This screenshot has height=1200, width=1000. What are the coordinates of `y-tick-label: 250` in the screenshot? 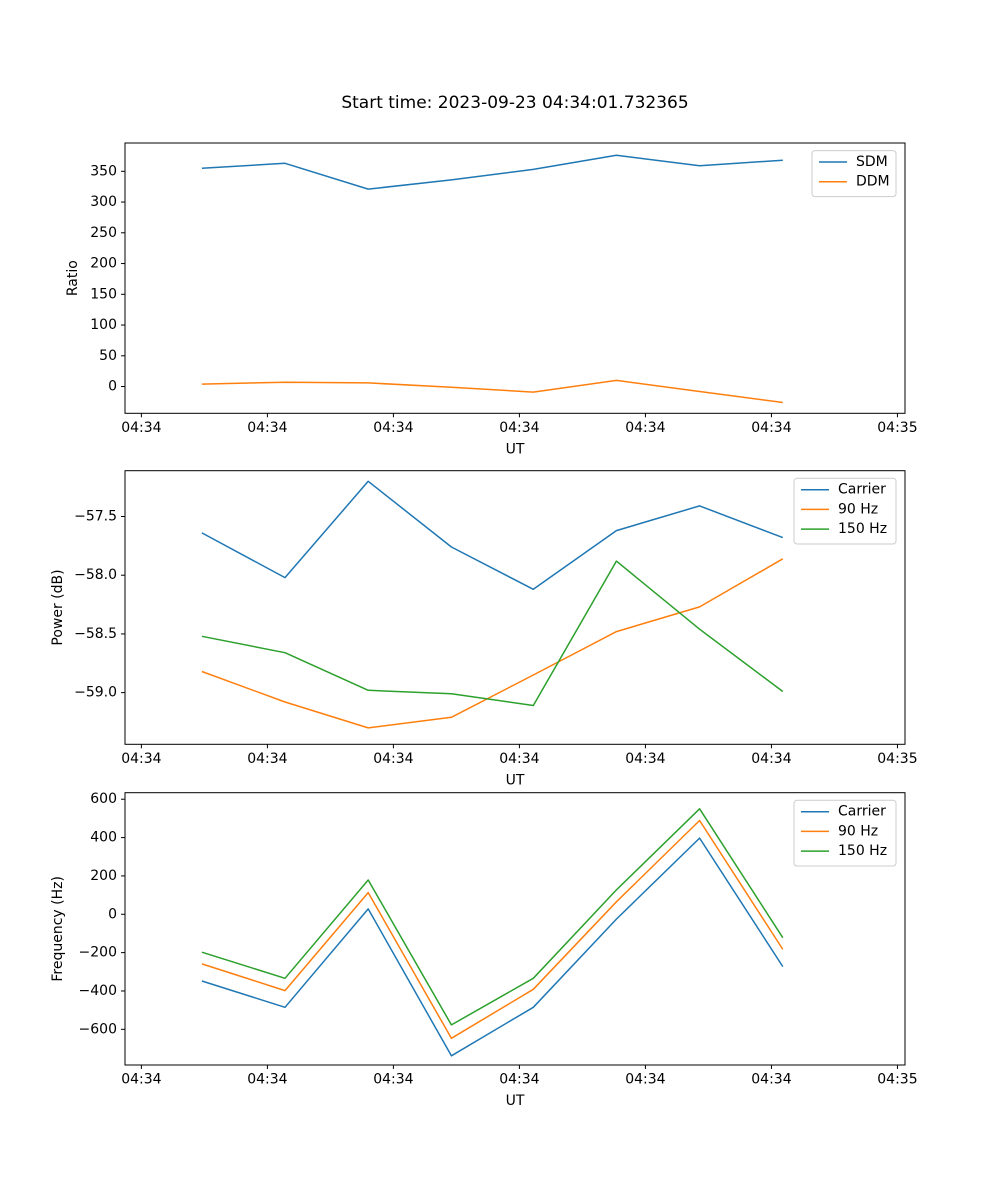 It's located at (103, 233).